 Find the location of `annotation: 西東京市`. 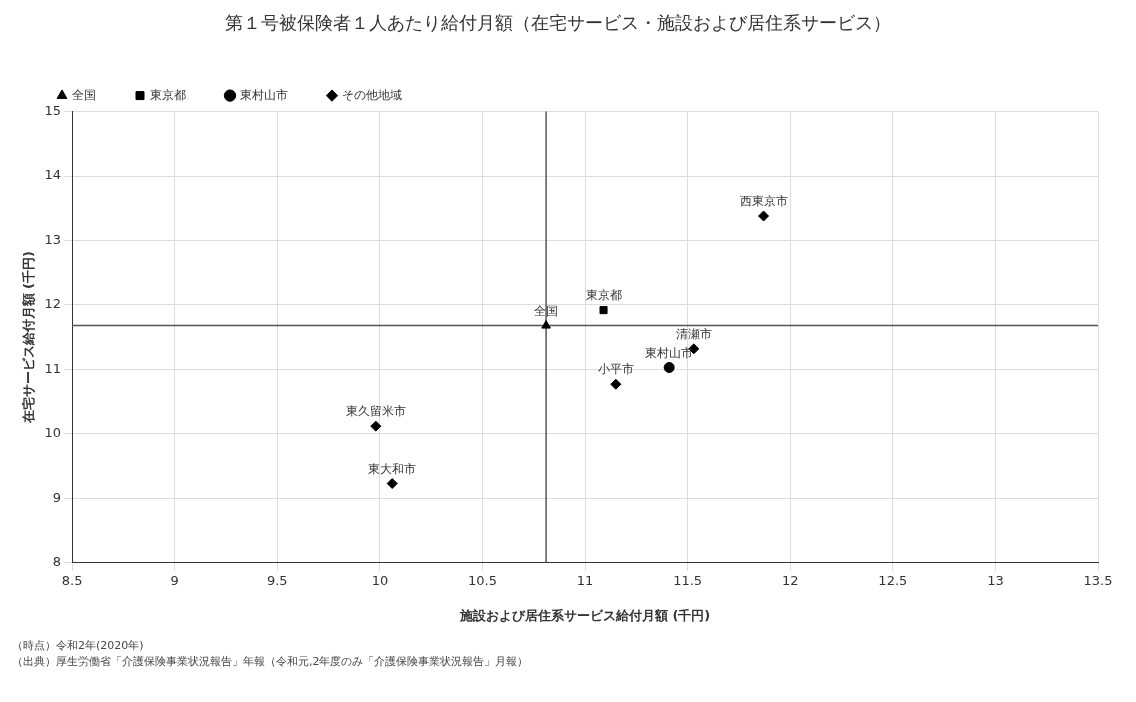

annotation: 西東京市 is located at coordinates (763, 201).